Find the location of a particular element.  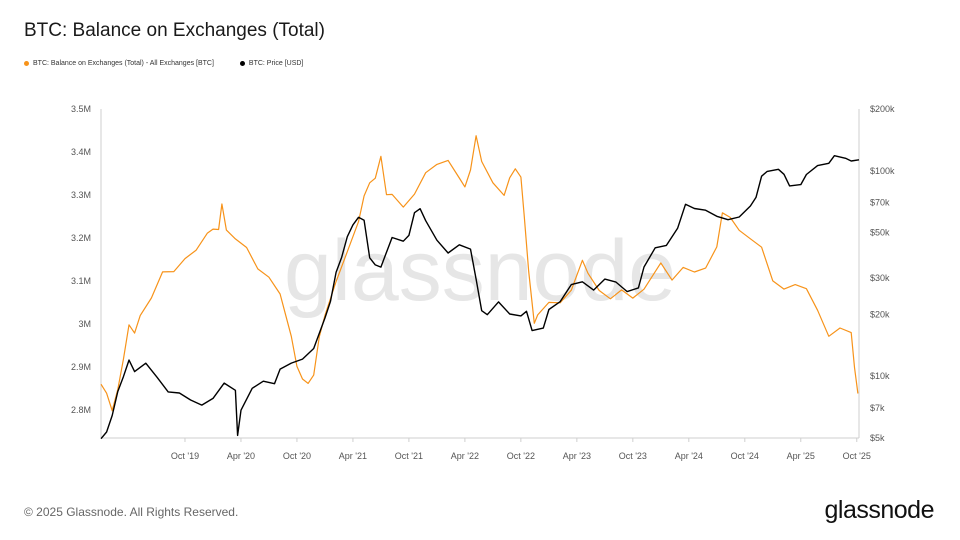

x-tick-label: Oct '25 is located at coordinates (857, 456).